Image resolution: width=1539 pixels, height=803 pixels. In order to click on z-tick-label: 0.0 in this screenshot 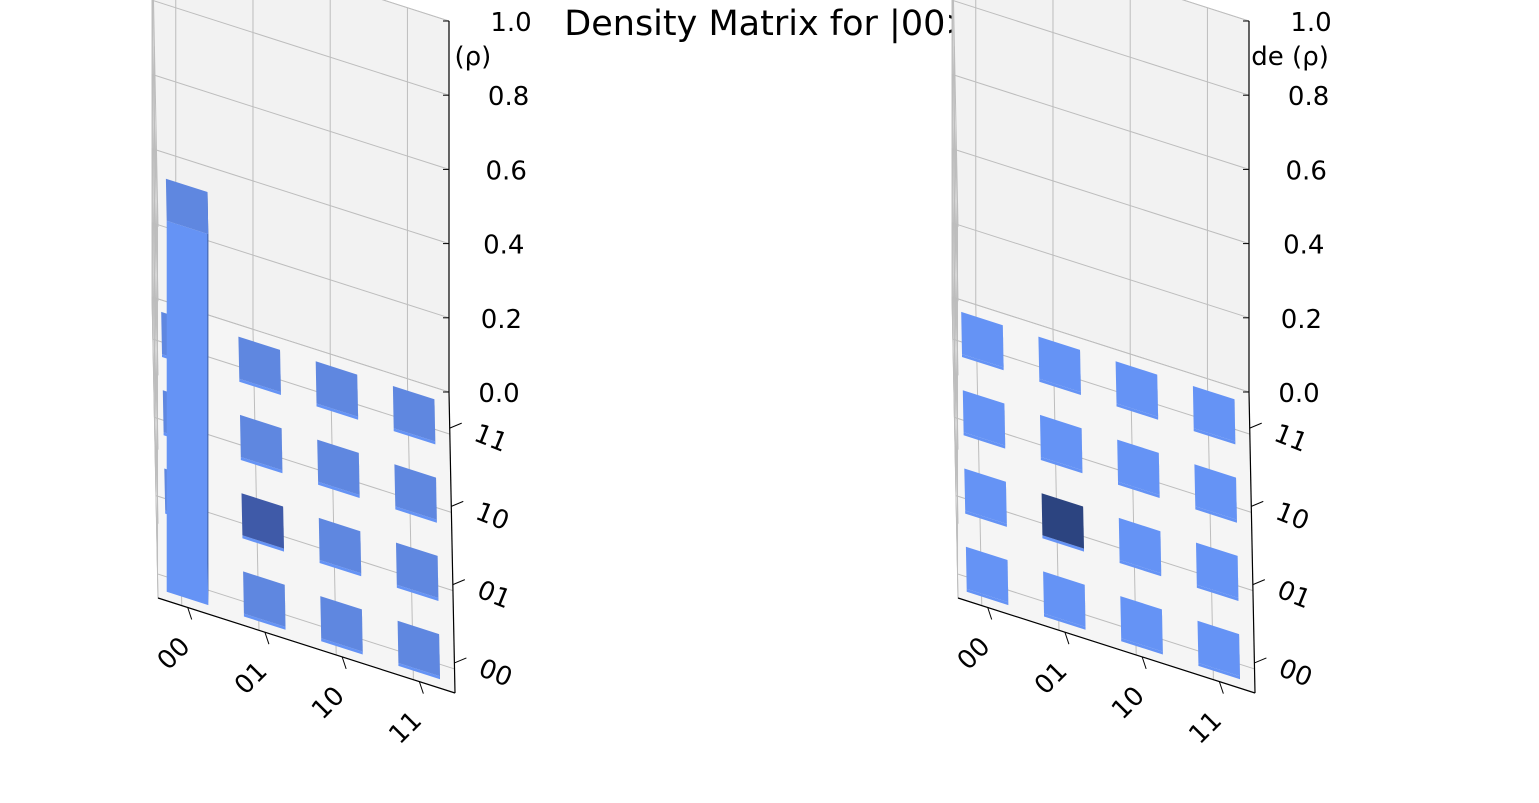, I will do `click(498, 394)`.